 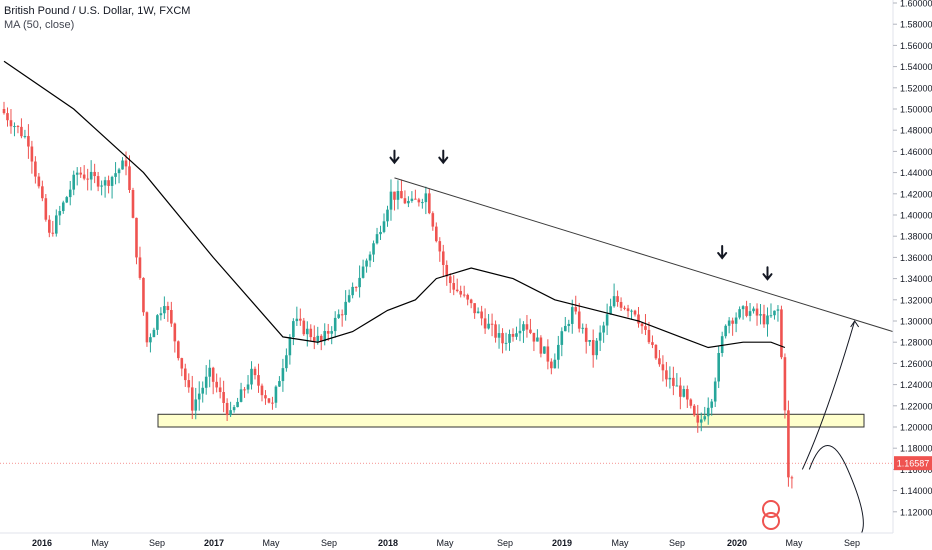 I want to click on y-tick-label: 1.12000, so click(x=916, y=512).